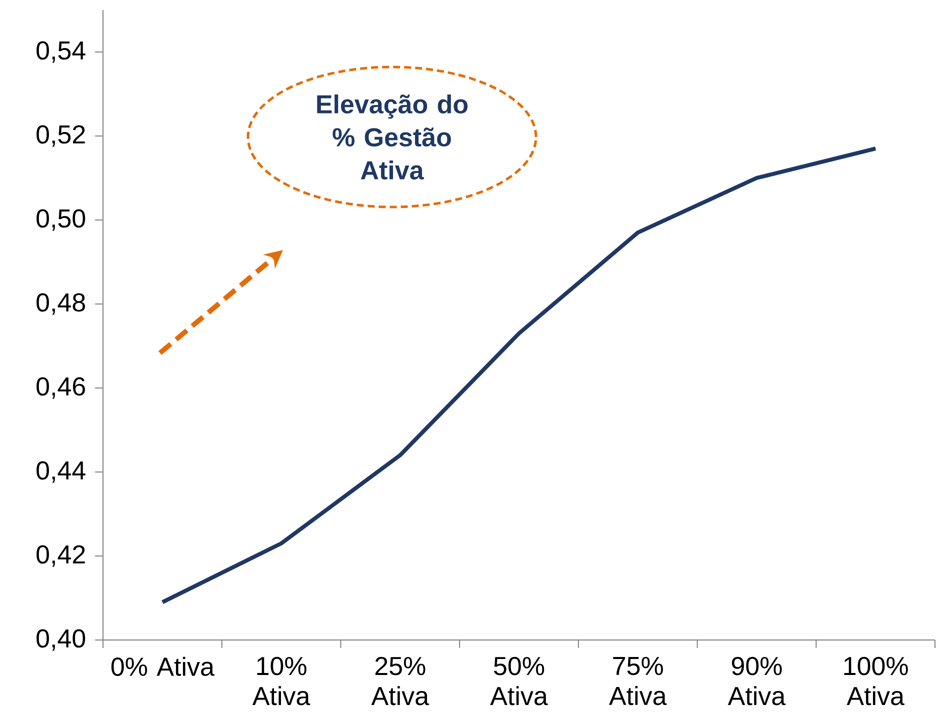  Describe the element at coordinates (61, 220) in the screenshot. I see `y-tick-label: 0,50` at that location.